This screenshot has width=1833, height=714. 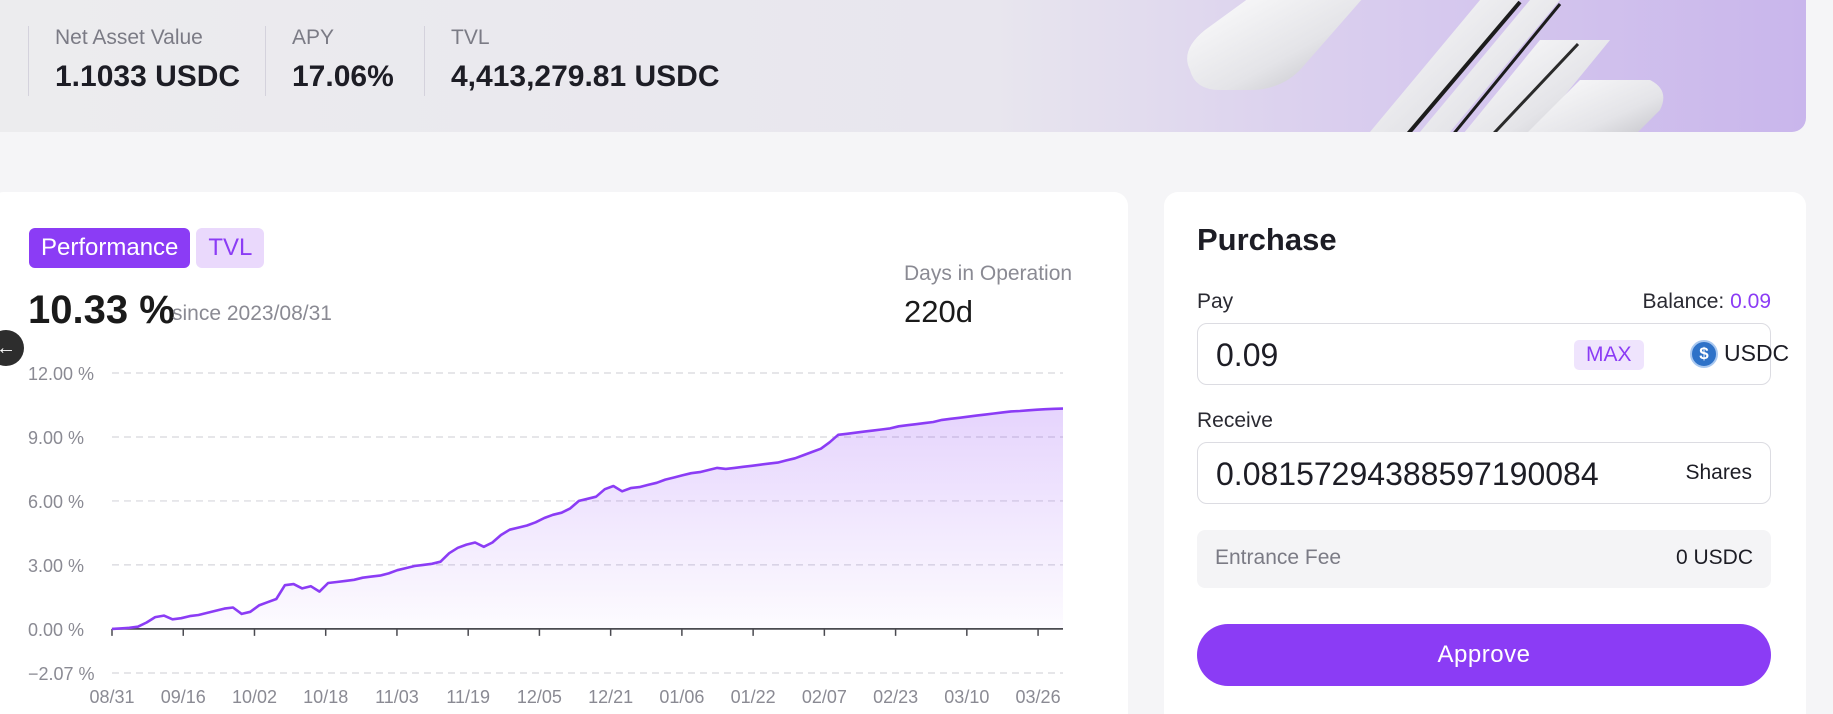 I want to click on receive-field: 0.08157294388597190084 Shares, so click(x=1484, y=473).